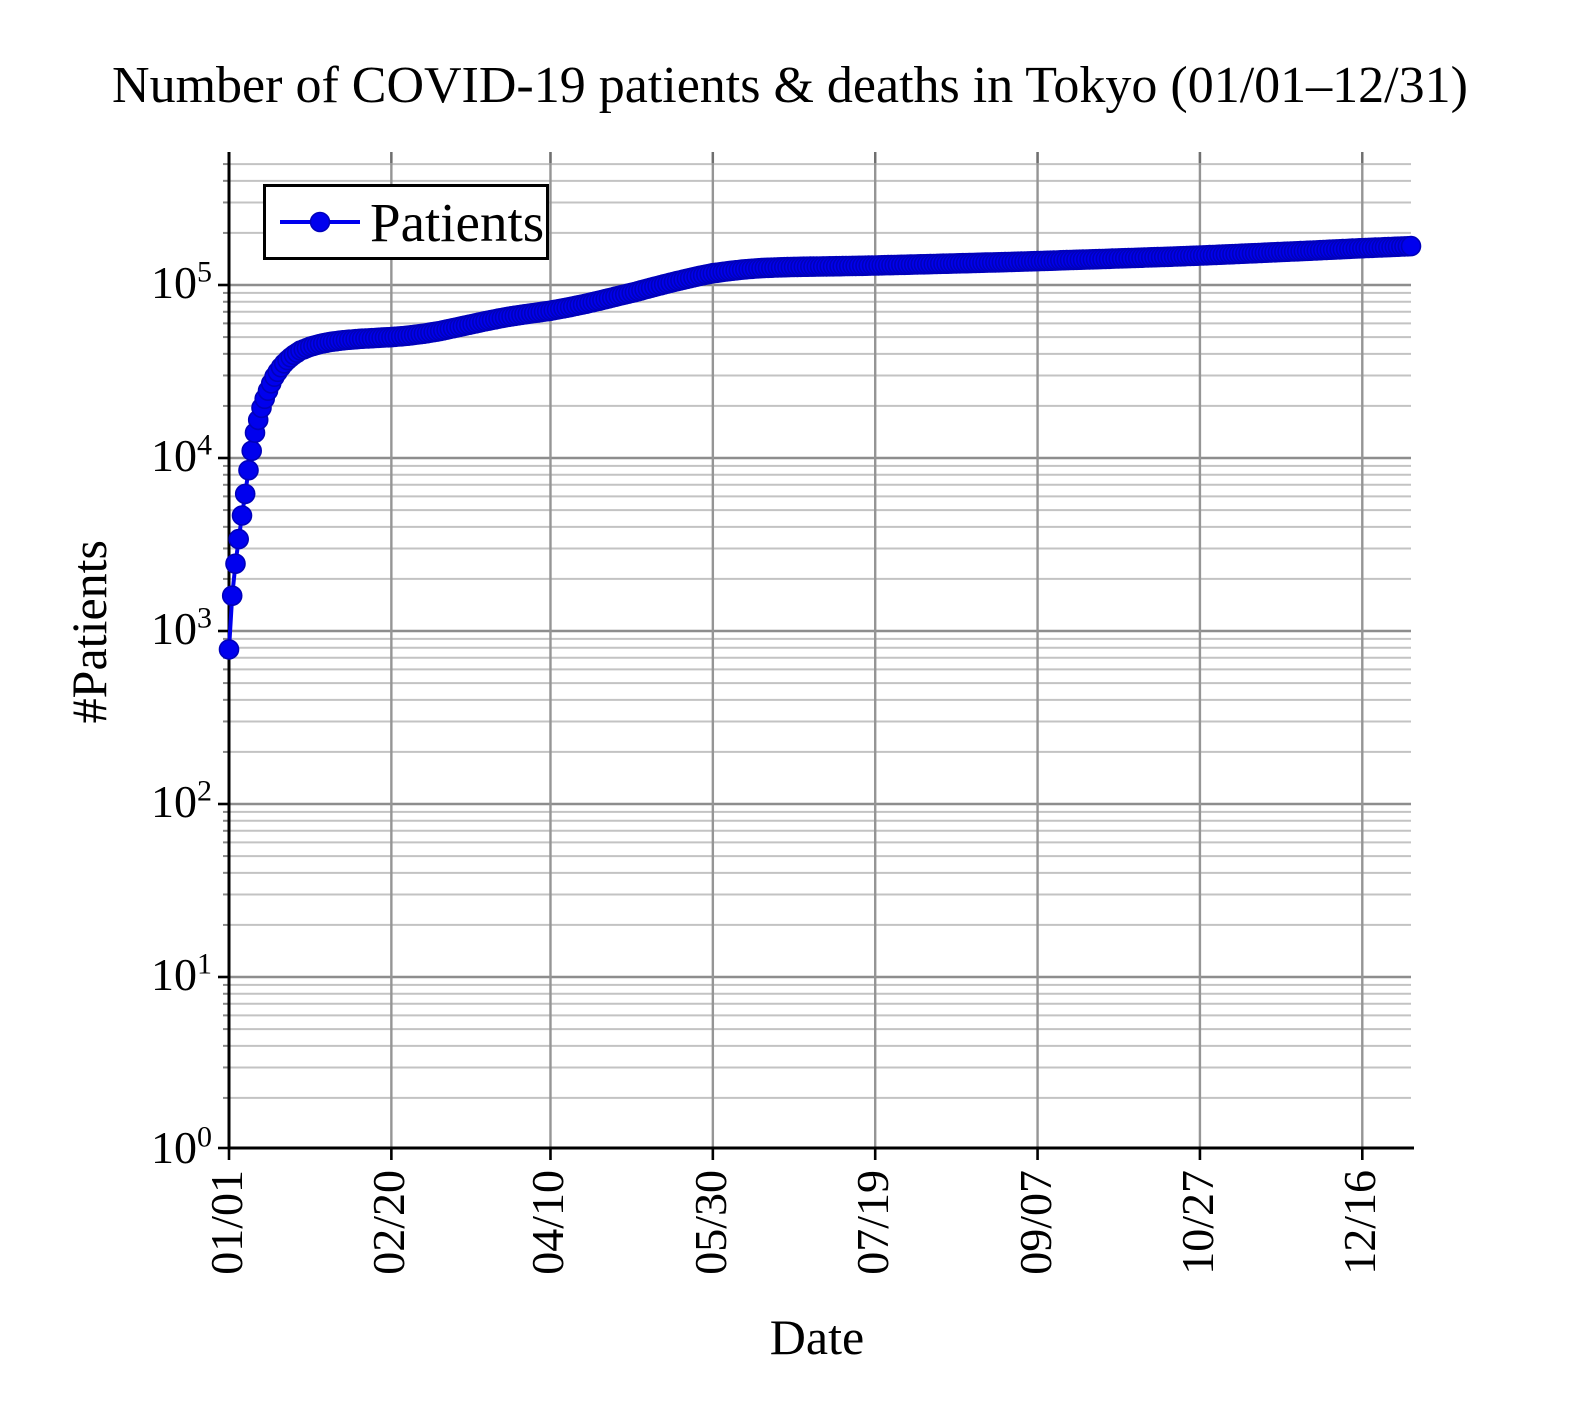 The width and height of the screenshot is (1580, 1422). I want to click on y-tick-label: 10³, so click(181, 627).